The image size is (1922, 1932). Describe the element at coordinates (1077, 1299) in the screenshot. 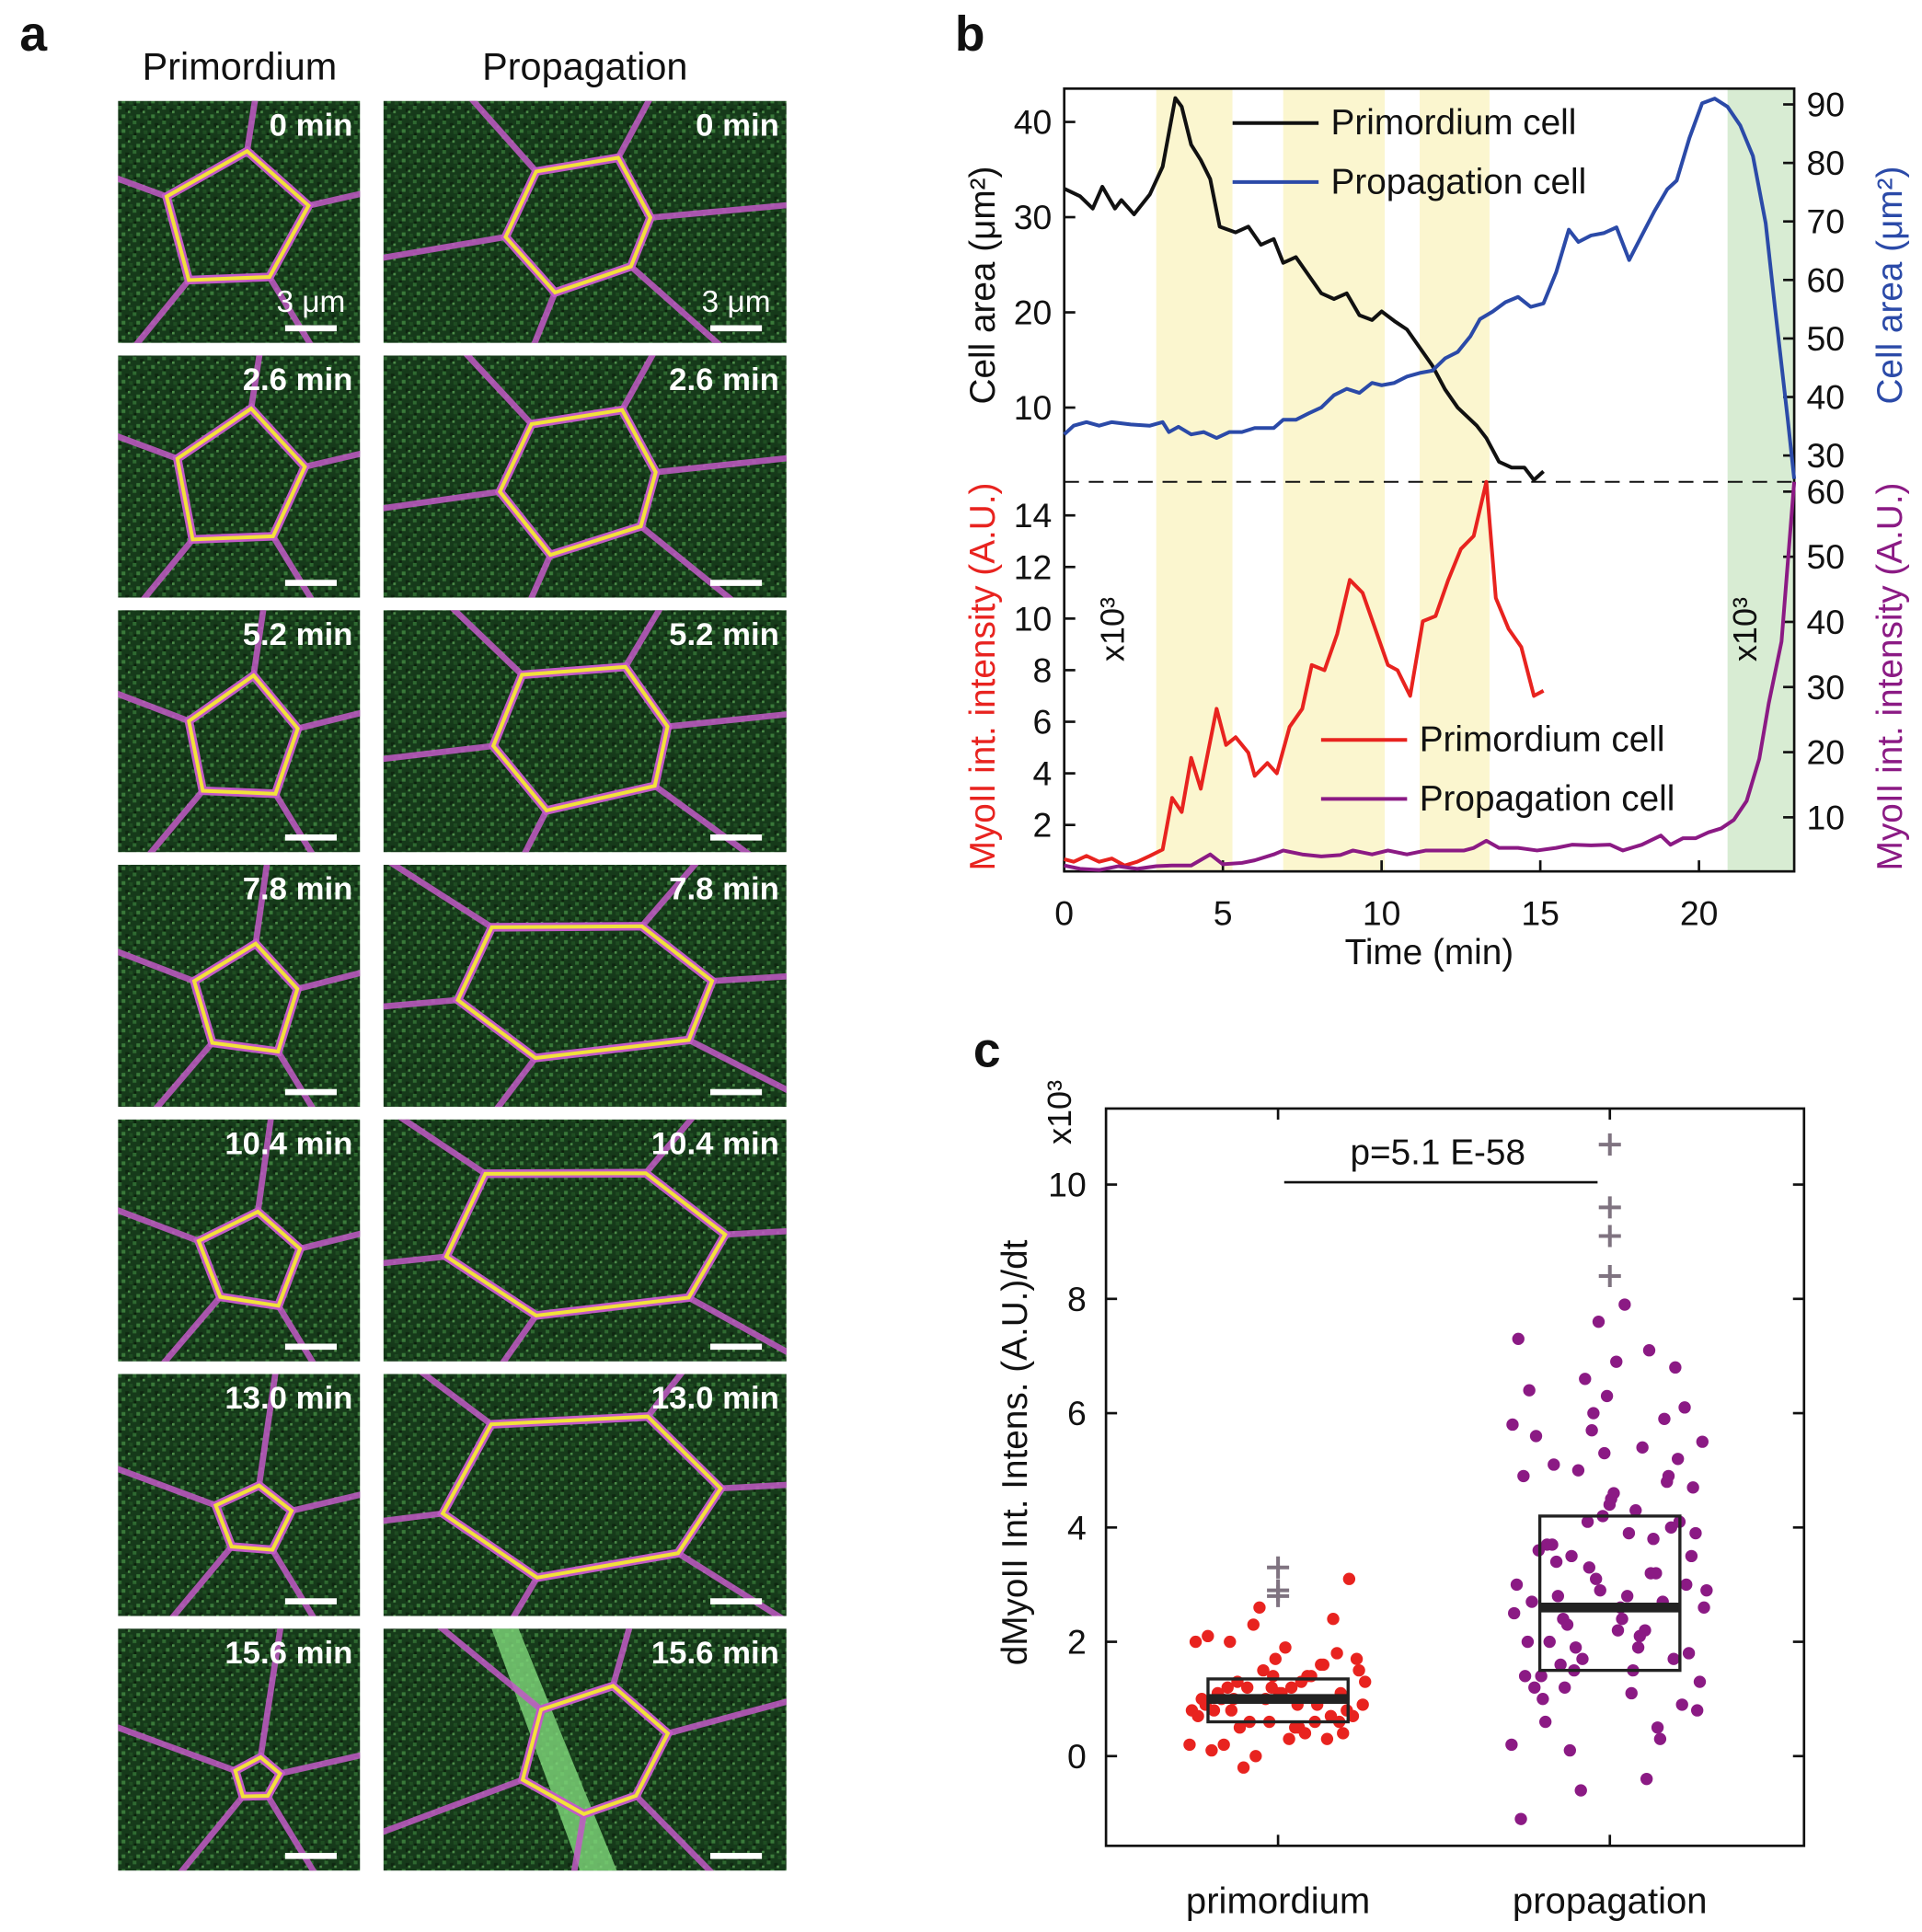

I see `y-tick-label: 8` at that location.